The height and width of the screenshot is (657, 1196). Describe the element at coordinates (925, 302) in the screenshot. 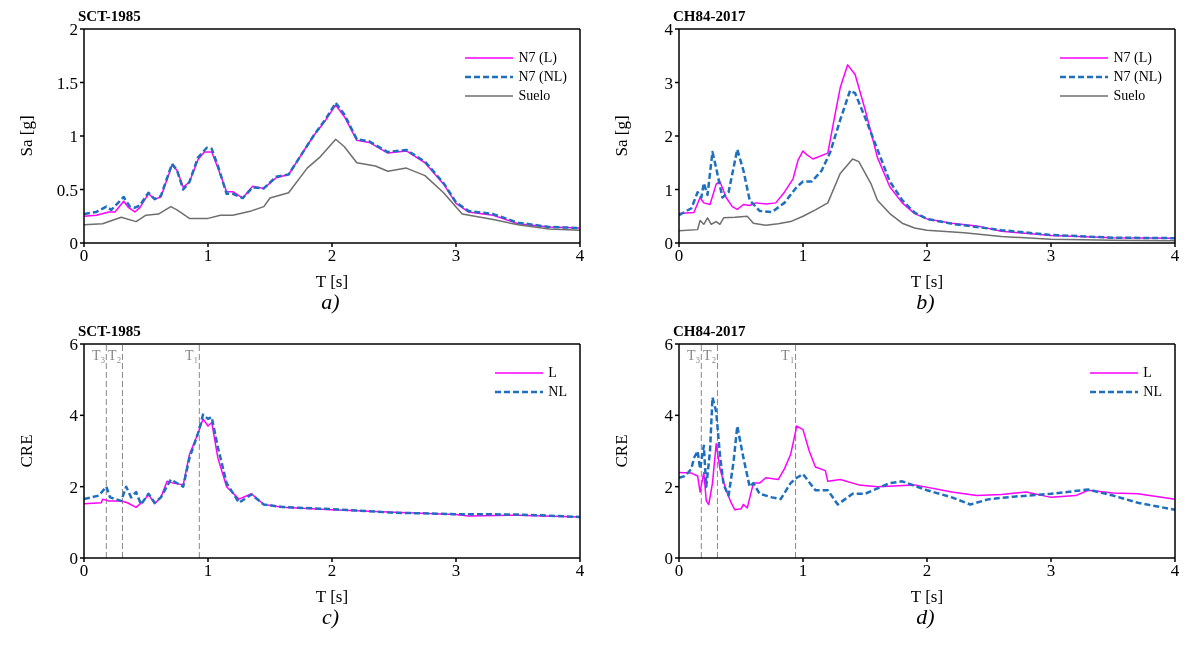

I see `text: b)` at that location.